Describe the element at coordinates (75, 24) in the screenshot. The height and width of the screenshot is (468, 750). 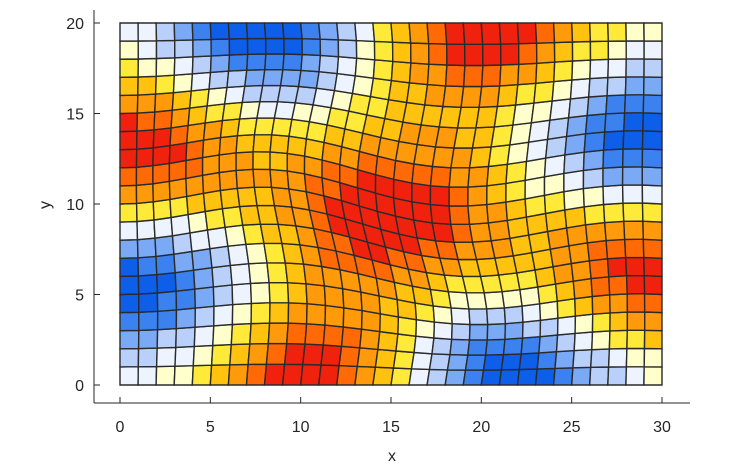
I see `y-tick-label: 20` at that location.